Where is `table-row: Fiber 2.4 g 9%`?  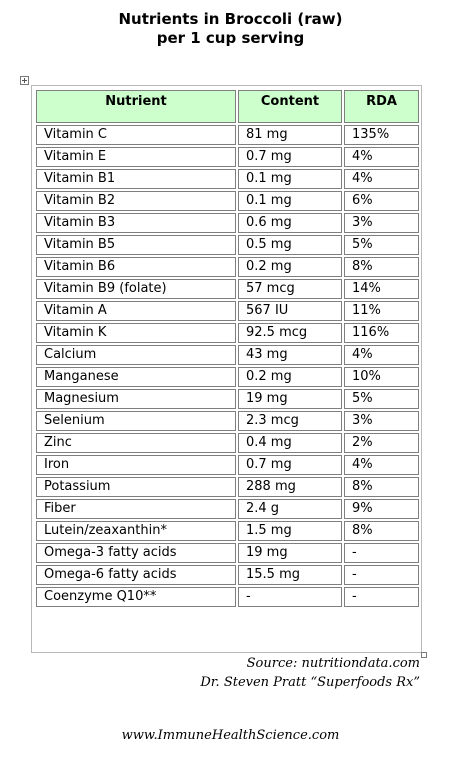
table-row: Fiber 2.4 g 9% is located at coordinates (227, 509).